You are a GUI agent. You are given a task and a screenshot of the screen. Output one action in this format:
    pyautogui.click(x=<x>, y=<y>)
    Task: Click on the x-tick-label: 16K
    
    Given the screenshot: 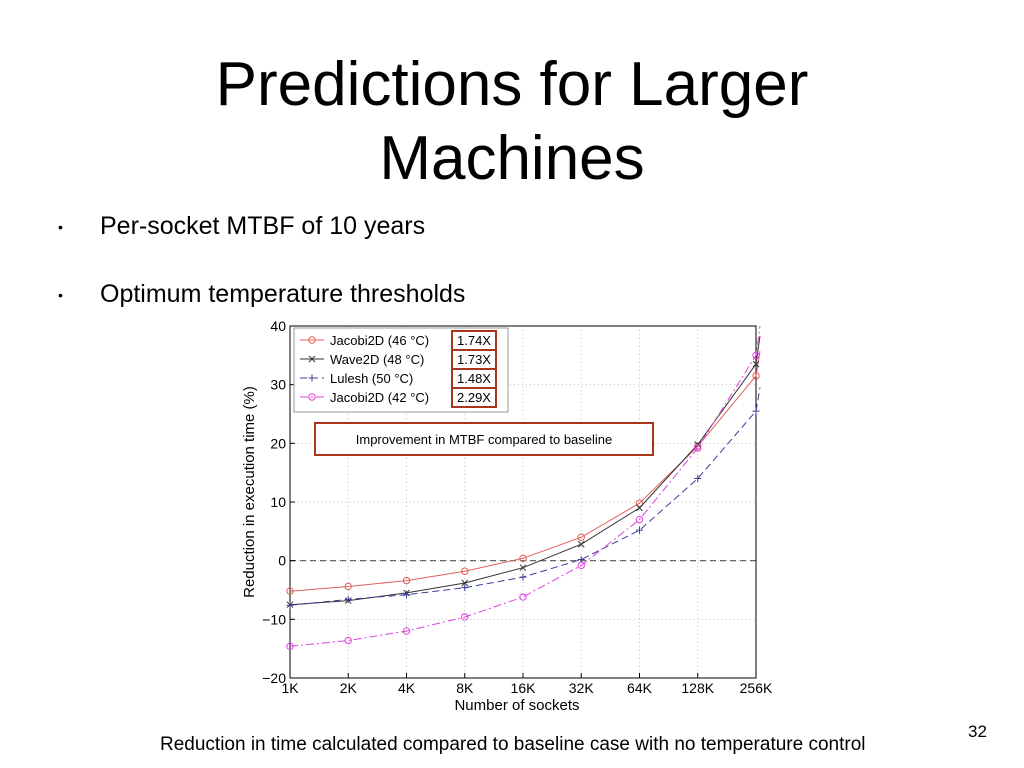 What is the action you would take?
    pyautogui.click(x=524, y=688)
    